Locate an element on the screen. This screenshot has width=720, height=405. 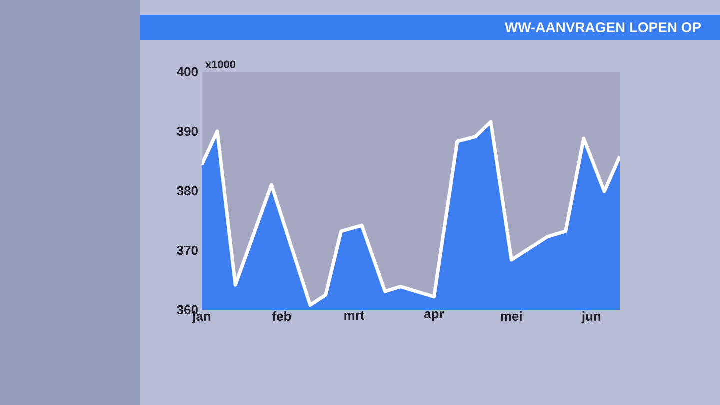
y-tick-label: 370 is located at coordinates (187, 251).